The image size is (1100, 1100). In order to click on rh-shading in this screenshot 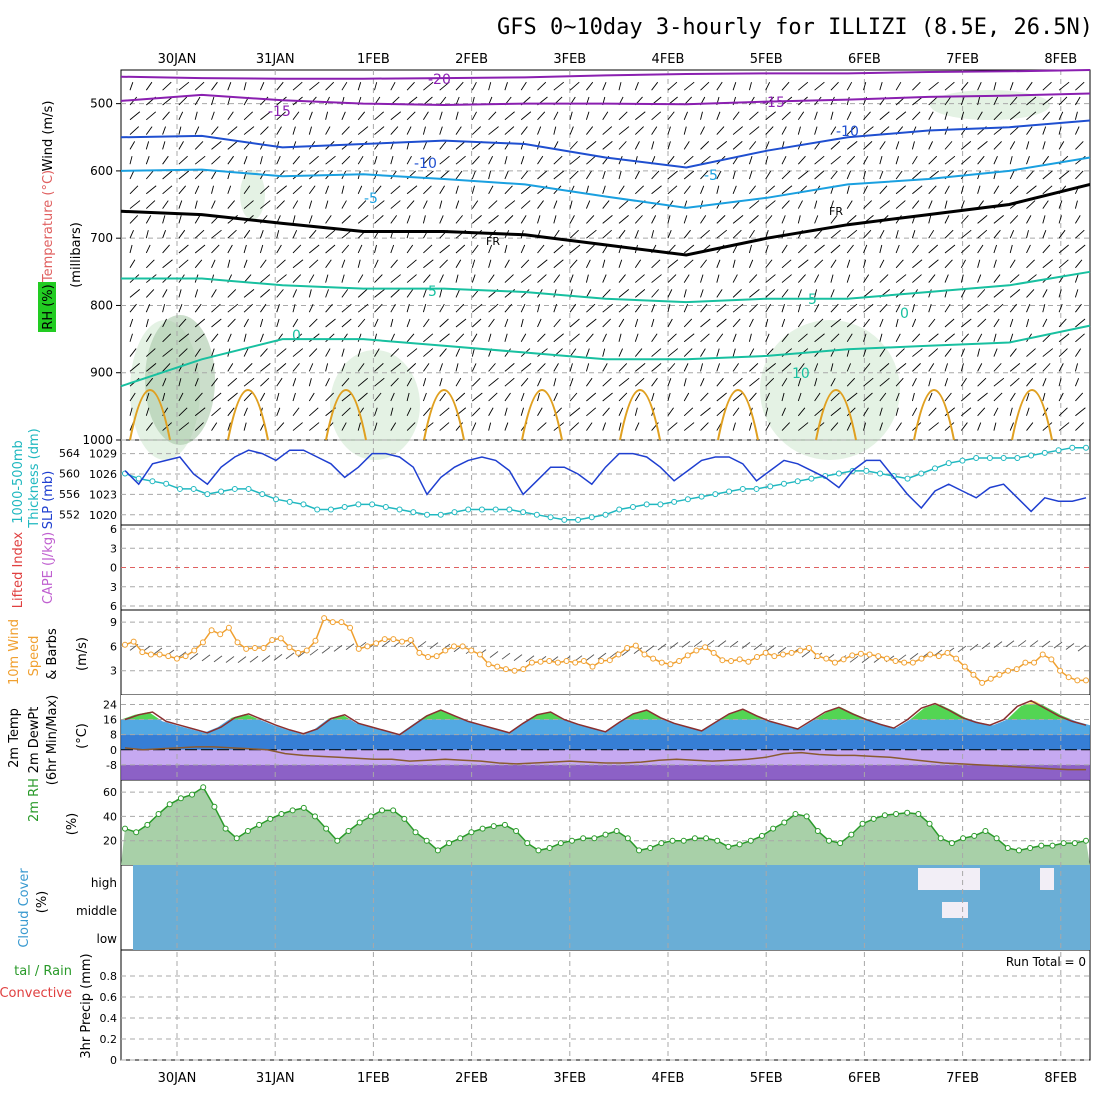, I will do `click(375, 405)`.